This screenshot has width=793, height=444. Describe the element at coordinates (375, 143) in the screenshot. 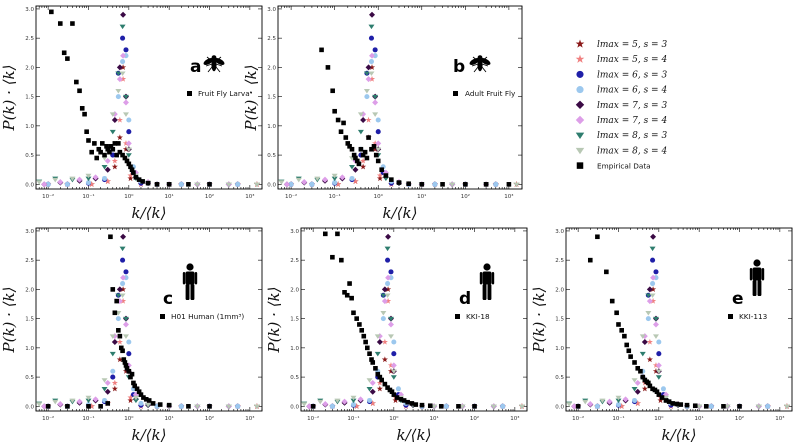

I see `panel-b-model-1-point` at that location.